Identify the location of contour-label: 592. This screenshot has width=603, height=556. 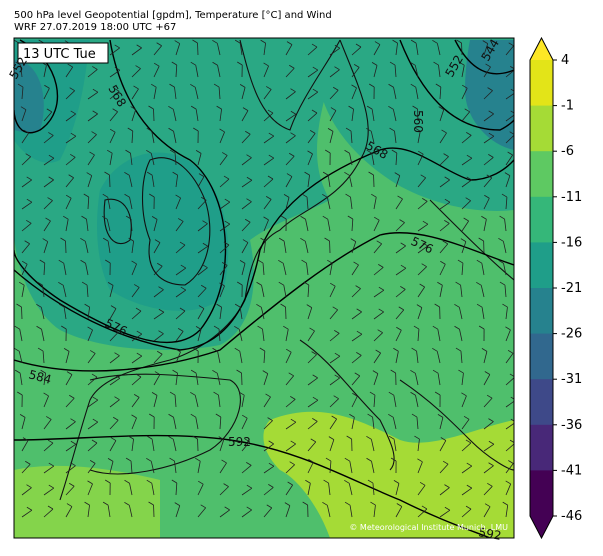
(239, 442).